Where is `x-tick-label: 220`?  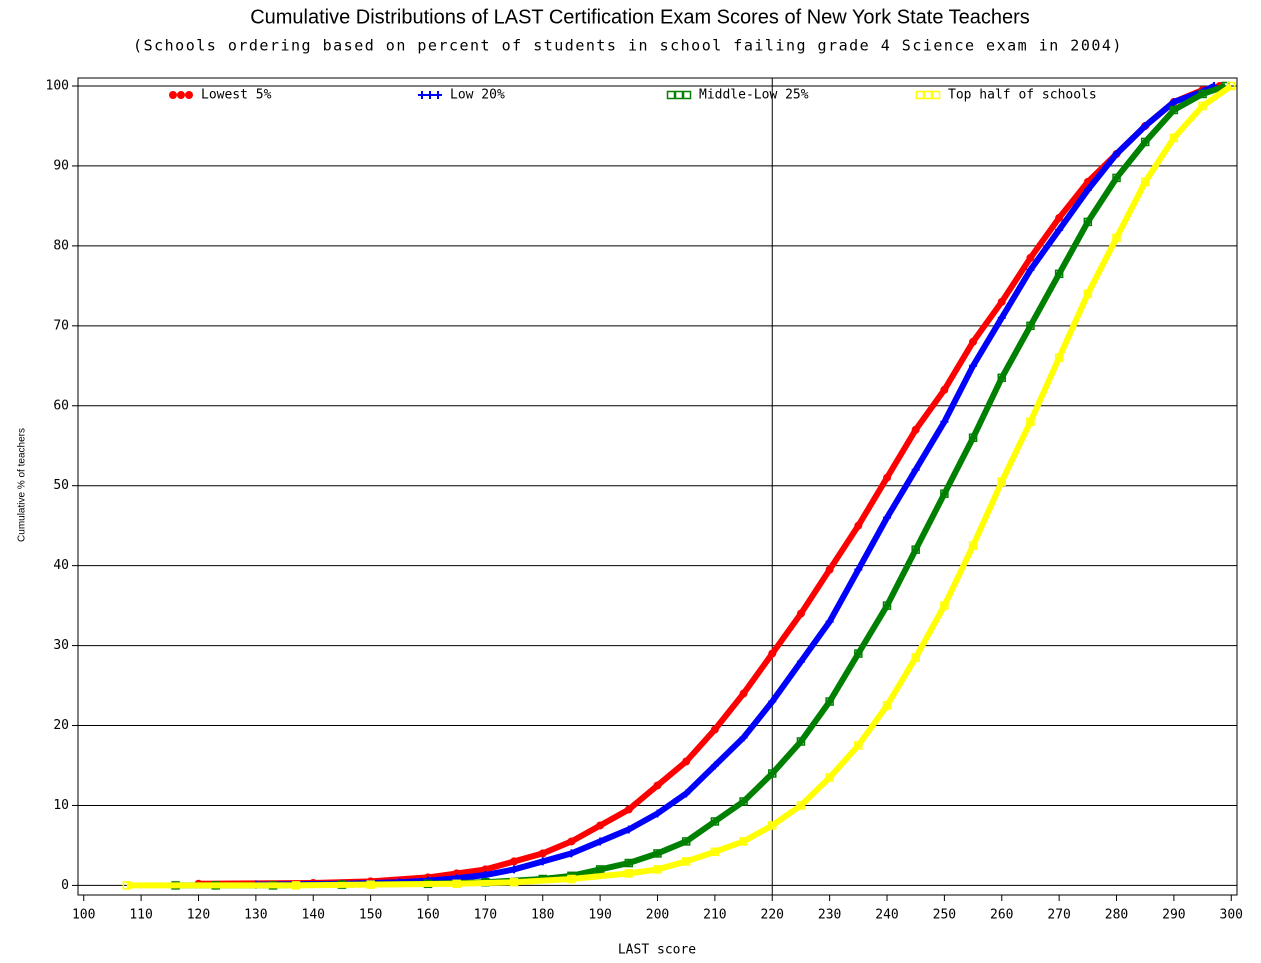 x-tick-label: 220 is located at coordinates (772, 915).